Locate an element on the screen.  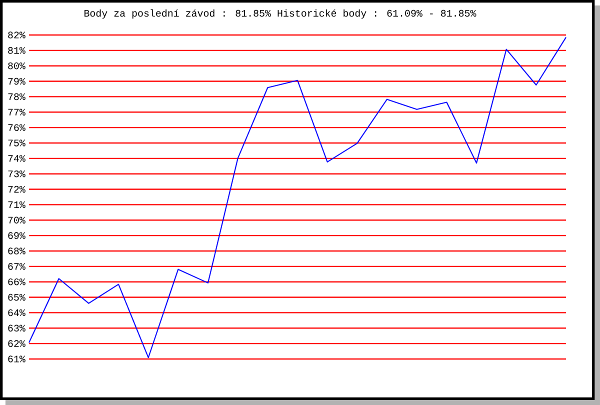
y-tick-label: 63% is located at coordinates (17, 328).